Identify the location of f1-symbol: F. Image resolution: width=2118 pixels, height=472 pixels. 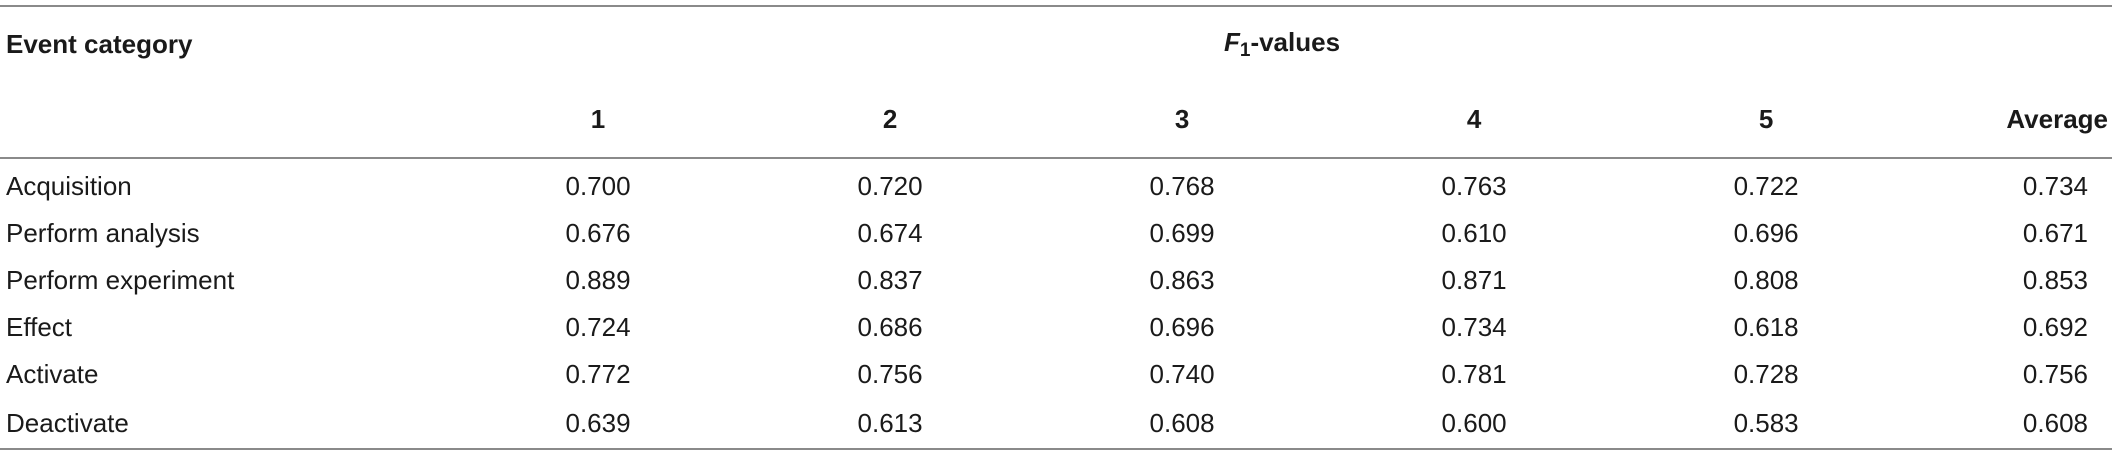
(1231, 41).